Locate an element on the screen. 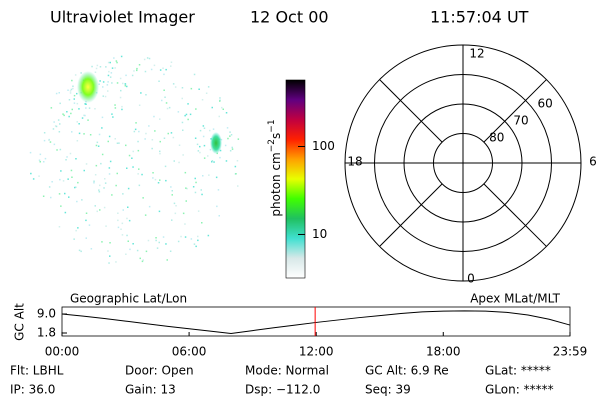  x-tick-label: 12:00 is located at coordinates (316, 352).